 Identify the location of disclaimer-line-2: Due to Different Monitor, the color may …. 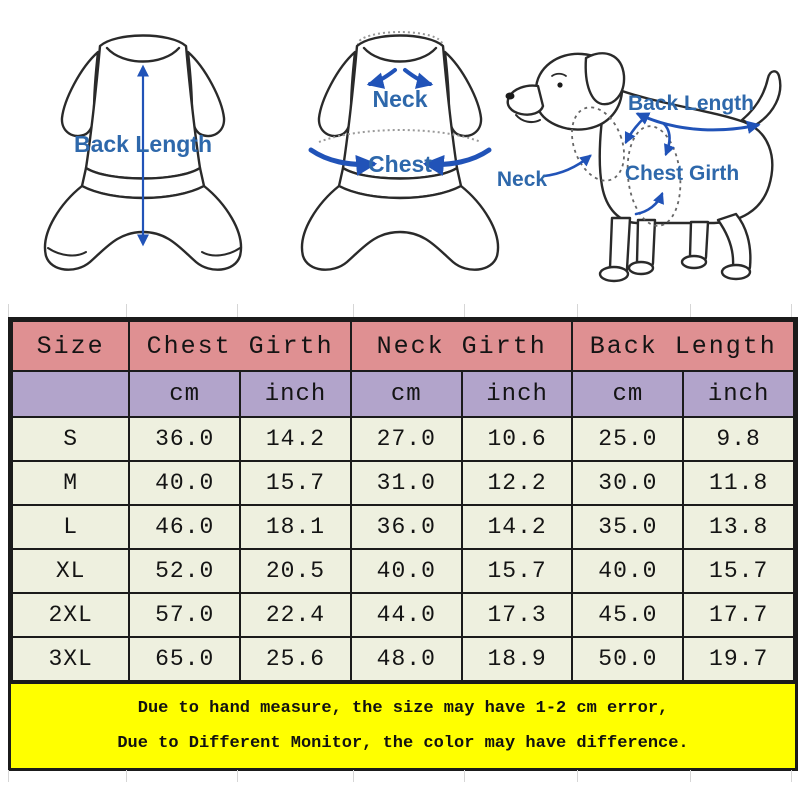
(403, 743).